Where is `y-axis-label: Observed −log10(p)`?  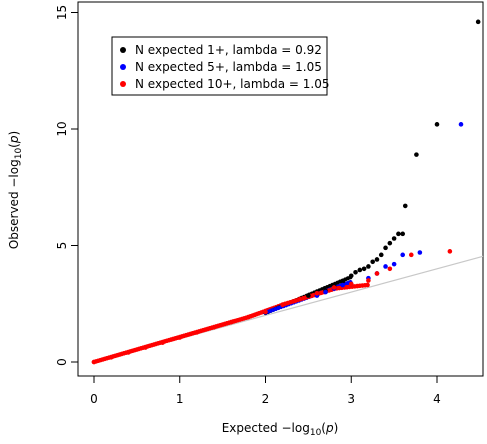
y-axis-label: Observed −log10(p) is located at coordinates (15, 190).